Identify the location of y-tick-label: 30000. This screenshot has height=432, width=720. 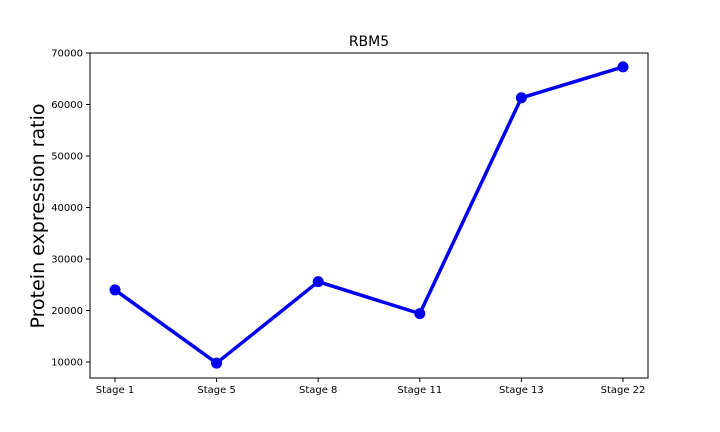
(67, 260).